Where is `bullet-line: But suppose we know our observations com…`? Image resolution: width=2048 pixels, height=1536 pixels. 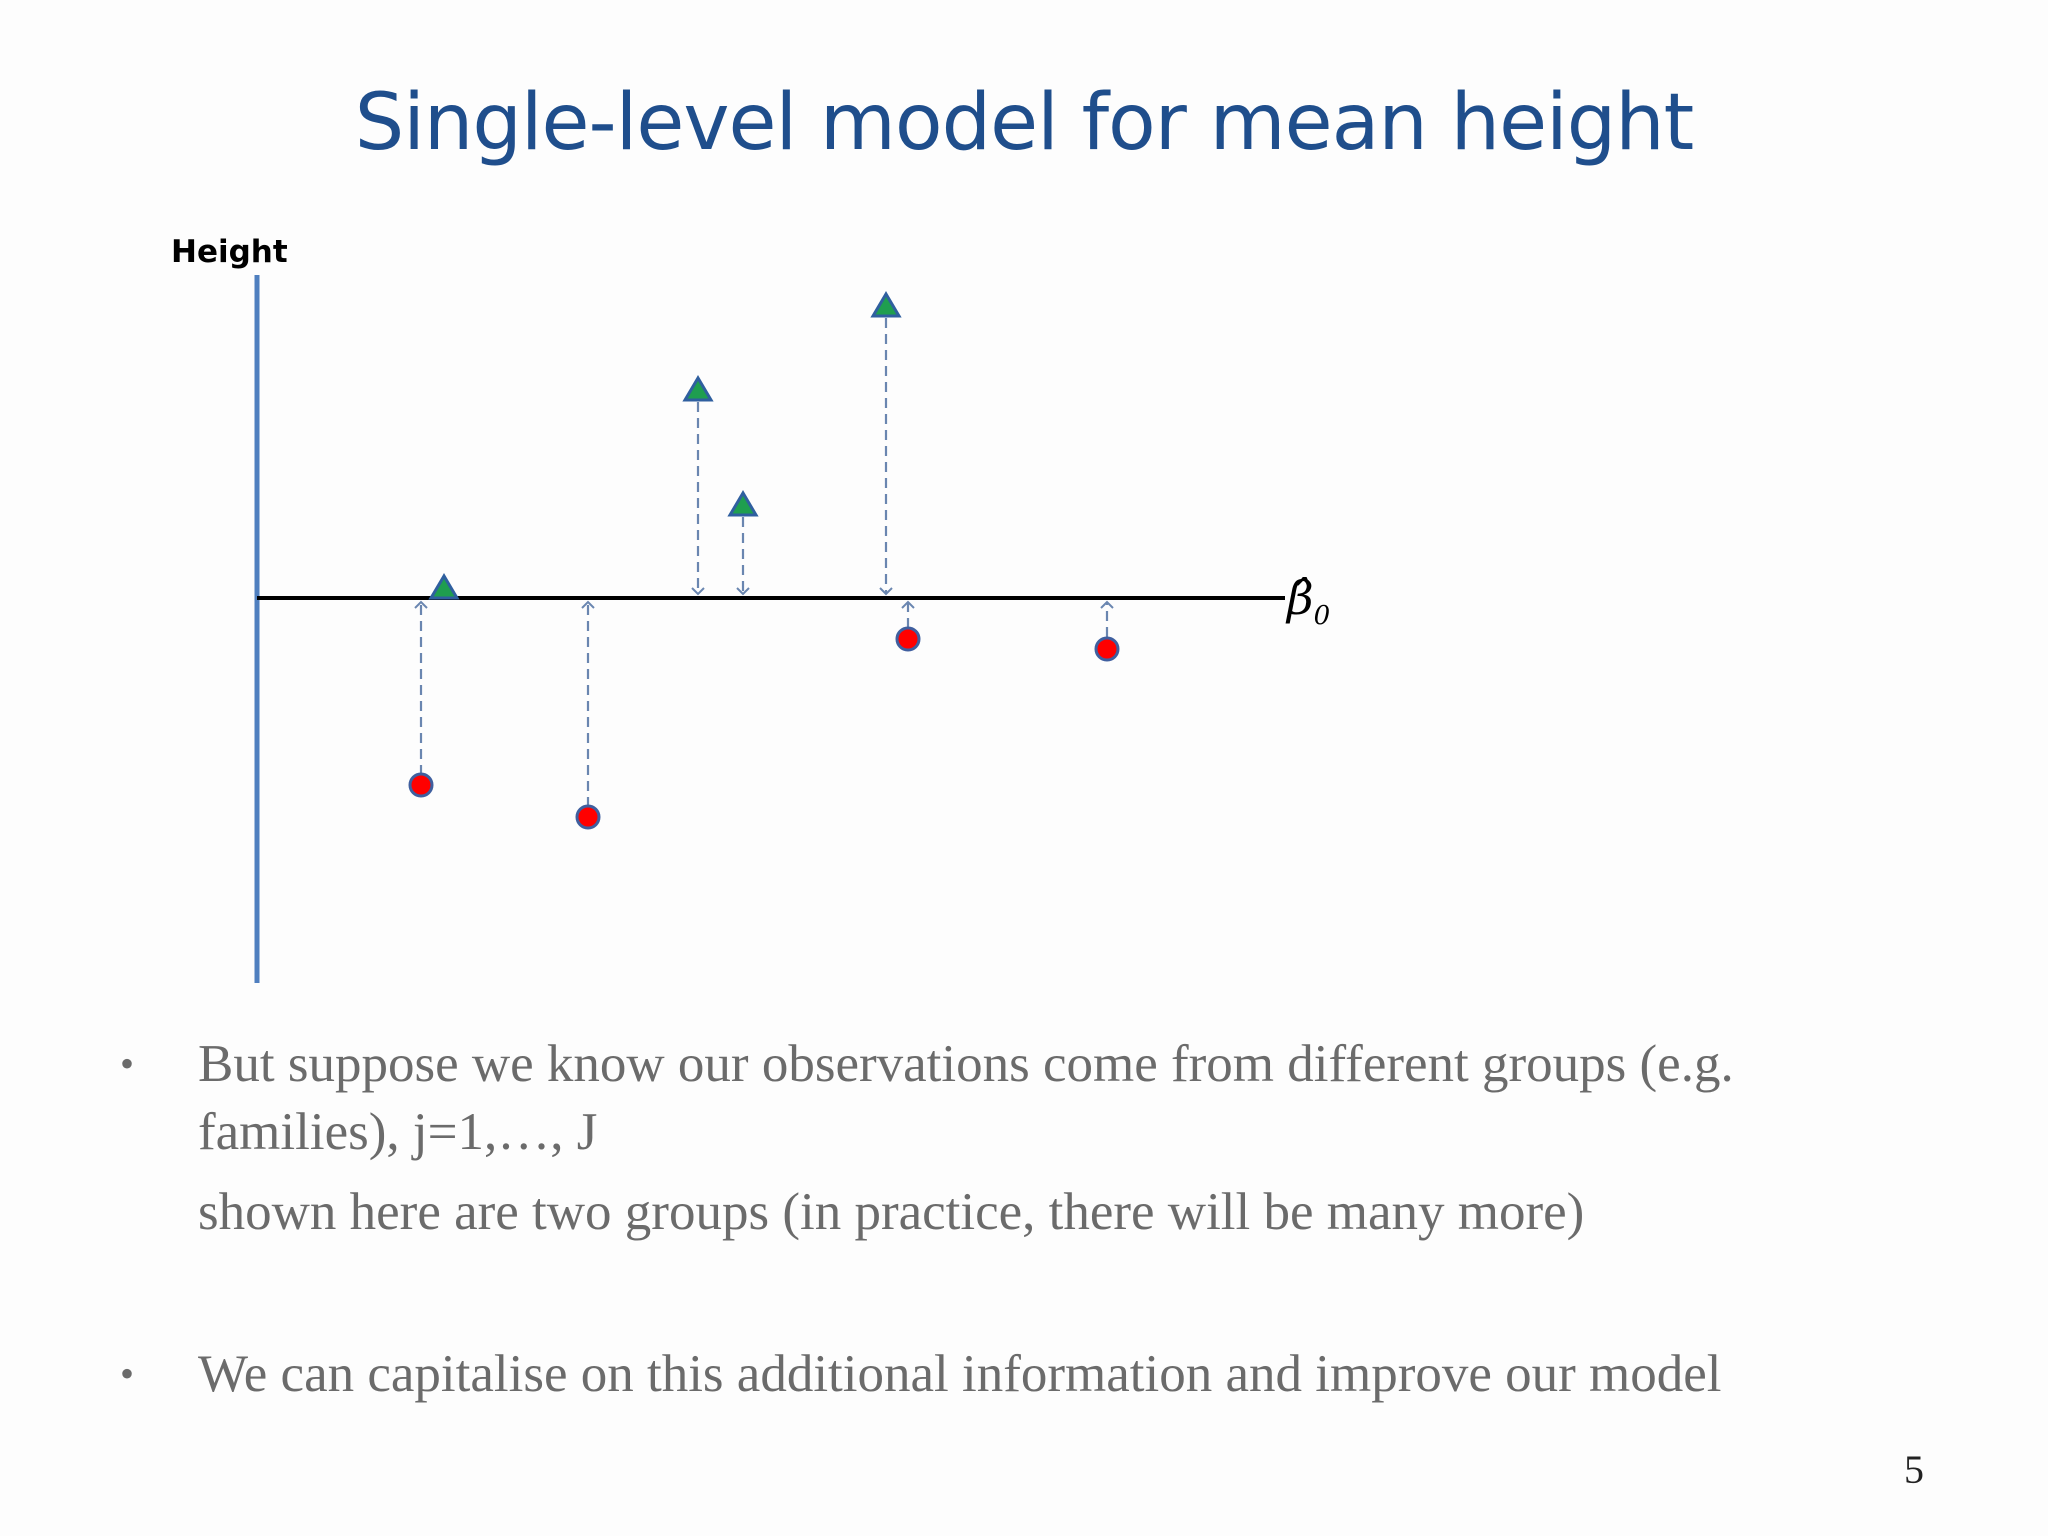 bullet-line: But suppose we know our observations com… is located at coordinates (966, 1064).